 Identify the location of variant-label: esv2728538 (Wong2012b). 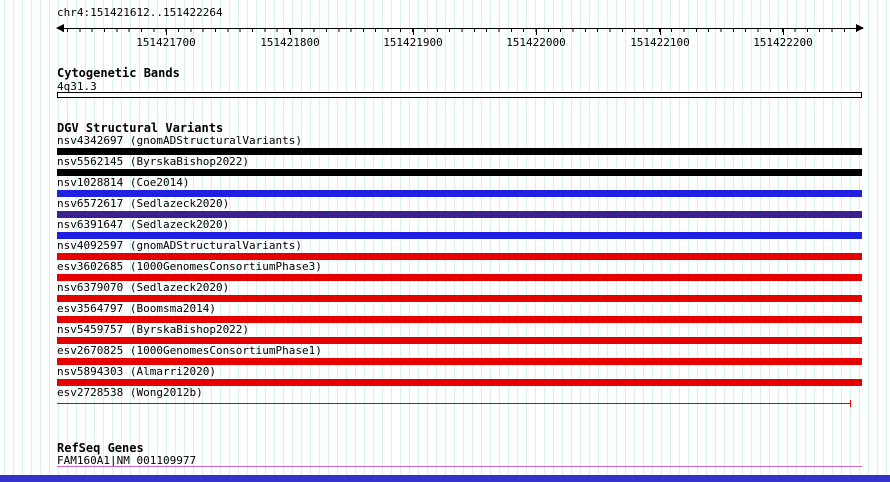
(130, 392).